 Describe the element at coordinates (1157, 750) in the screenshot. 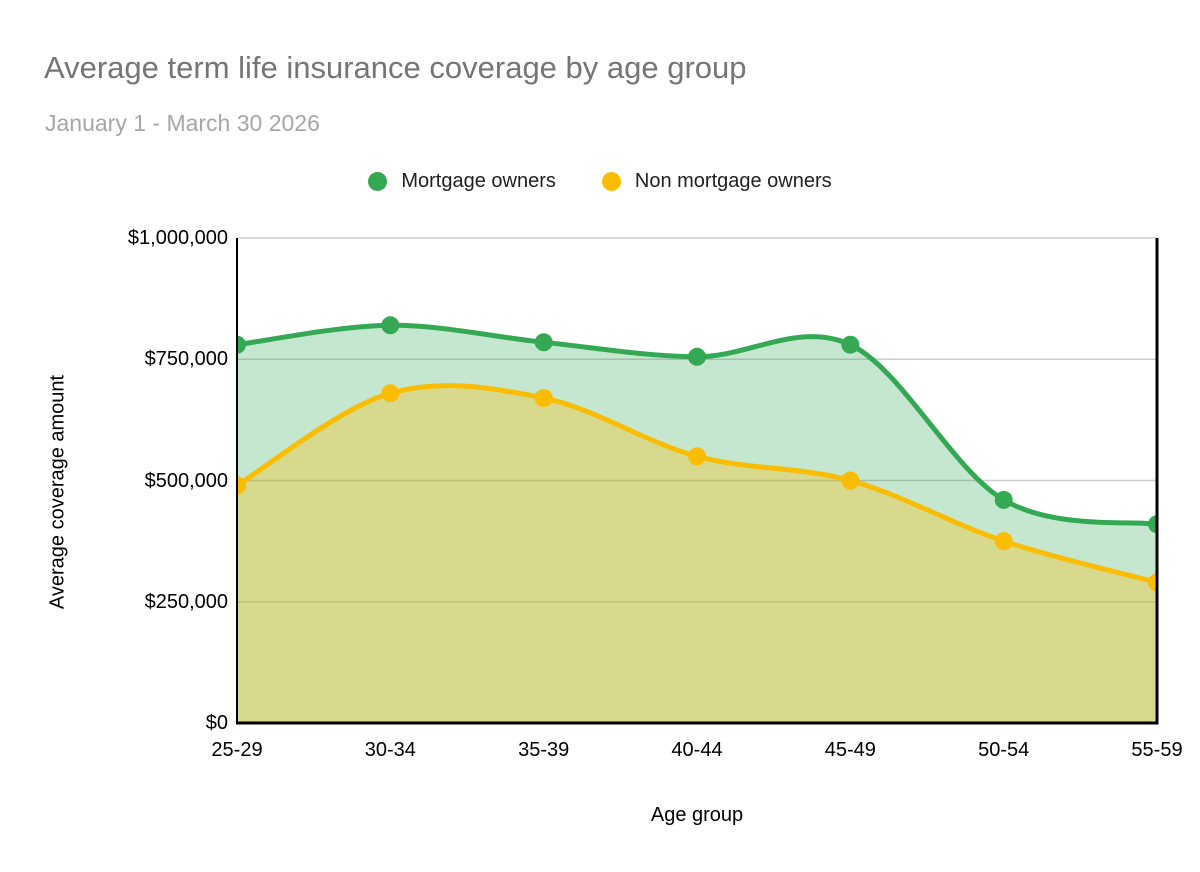

I see `x-tick-label: 55-59` at that location.